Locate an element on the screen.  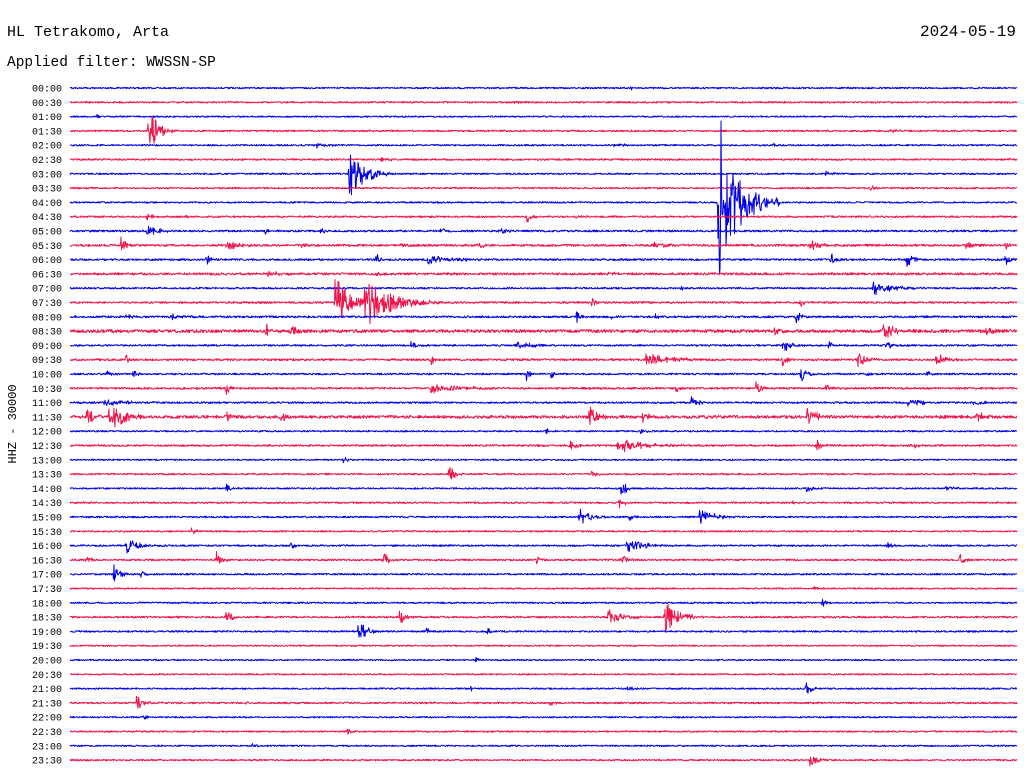
row-label-01-00: 01:00 is located at coordinates (47, 118).